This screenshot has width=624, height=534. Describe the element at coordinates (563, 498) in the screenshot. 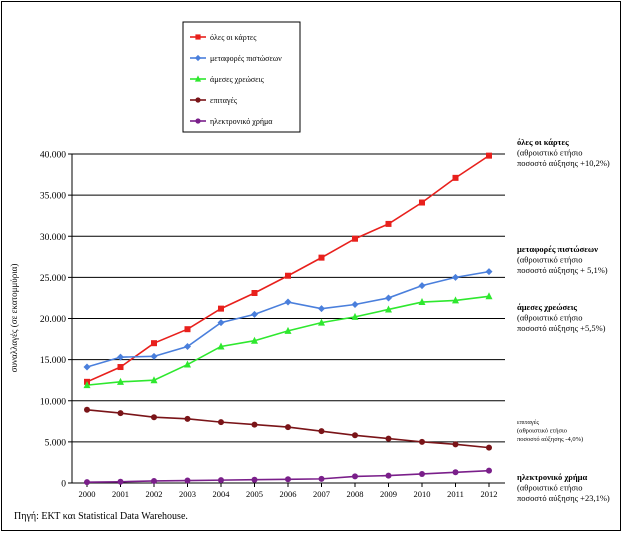

I see `annotation-line: ποσοστό αύξησης +23,1%)` at that location.